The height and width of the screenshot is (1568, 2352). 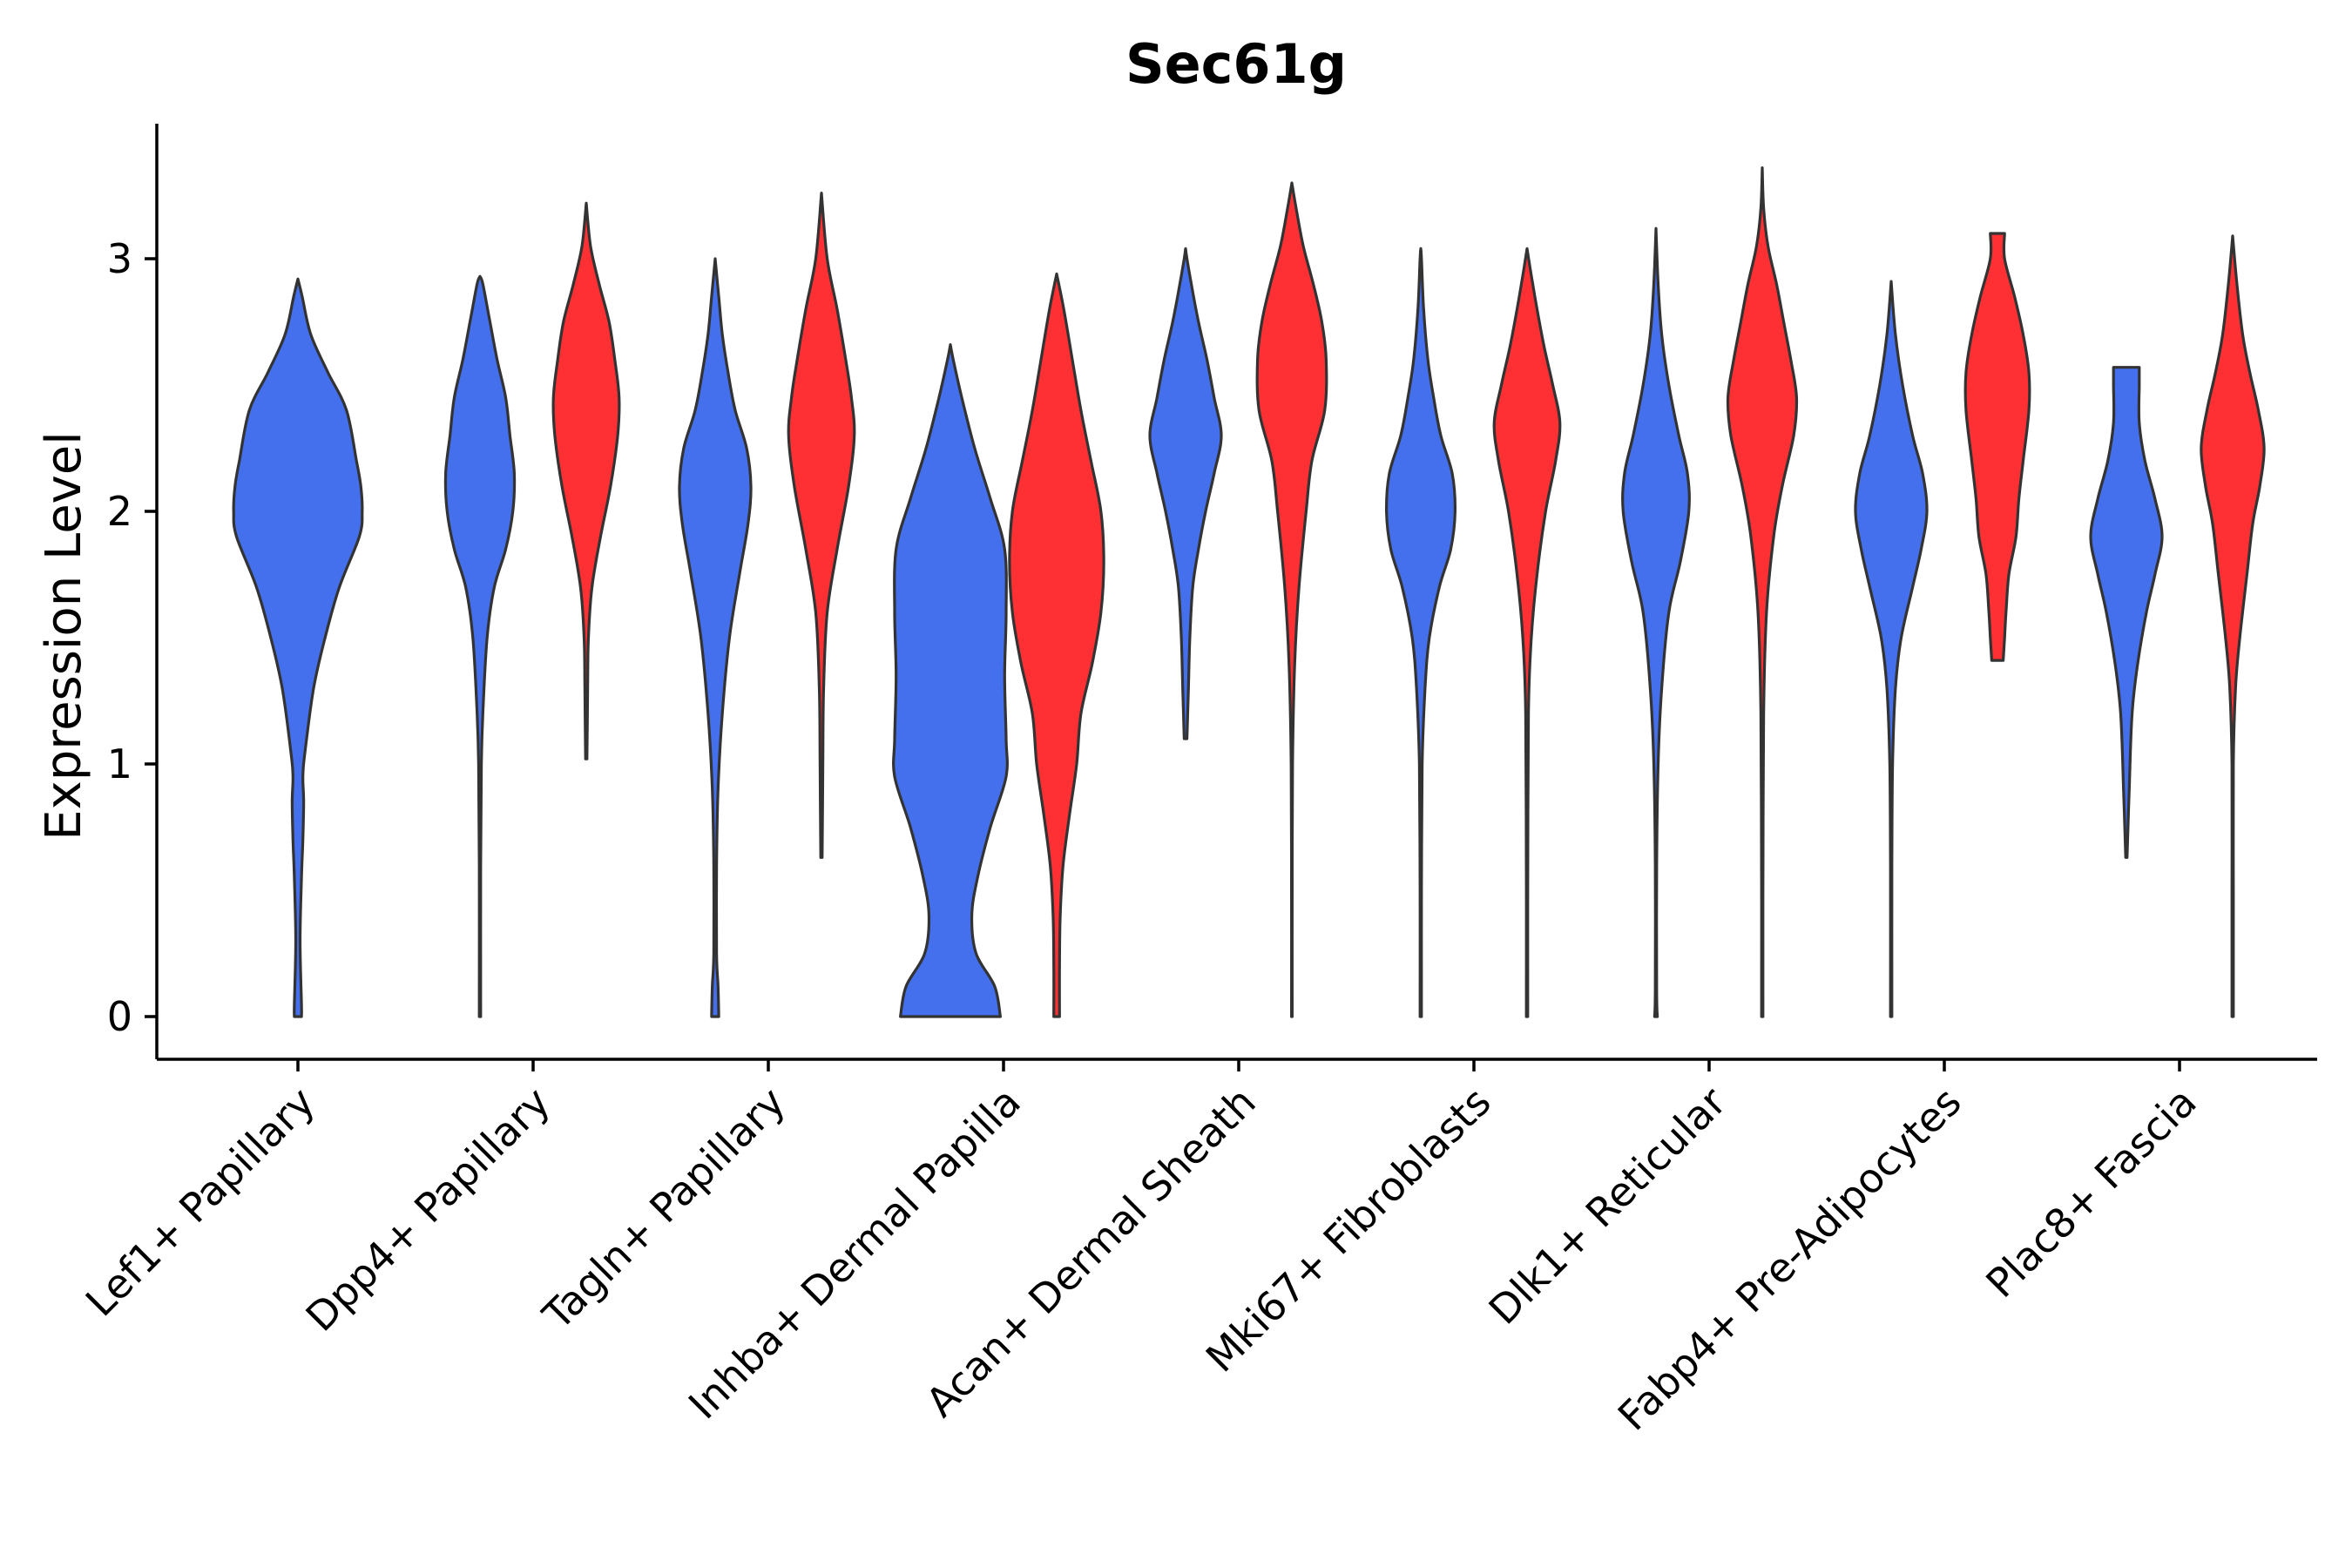 I want to click on x-tick-label: Dpp4+ Papillary, so click(x=428, y=1209).